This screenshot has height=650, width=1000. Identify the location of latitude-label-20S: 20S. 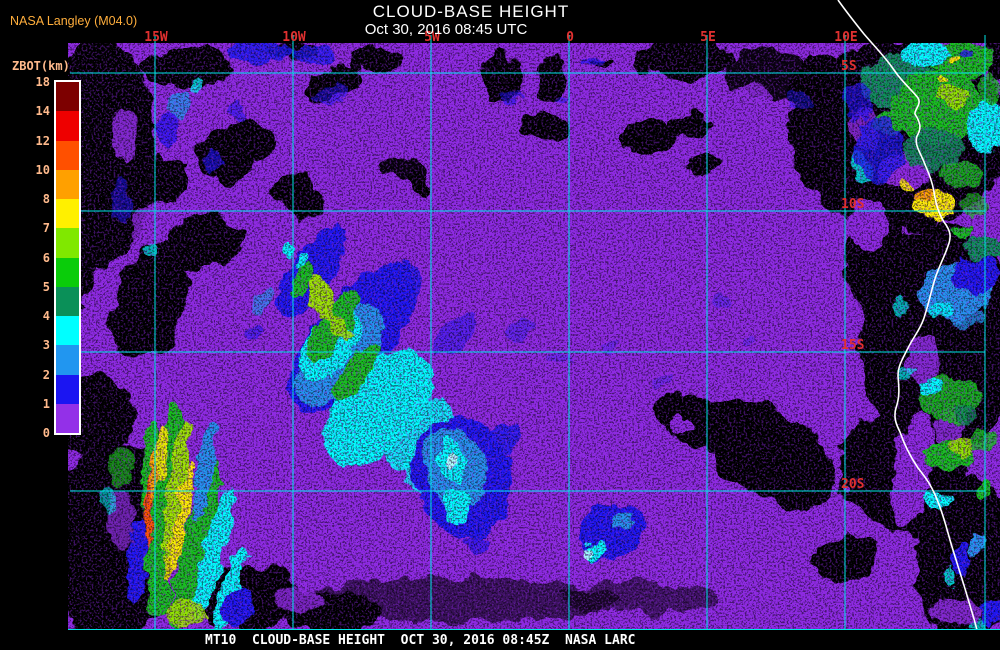
(853, 484).